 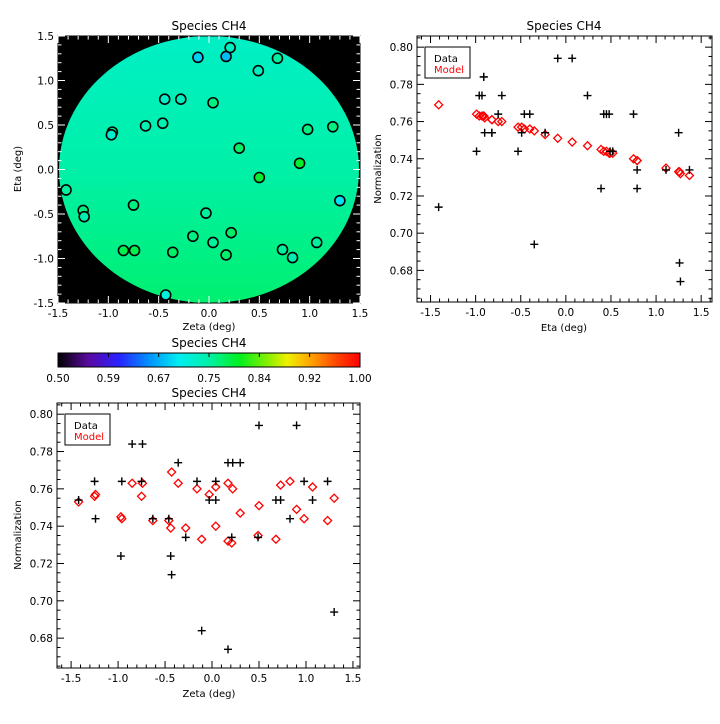 What do you see at coordinates (18, 169) in the screenshot?
I see `map-ylabel: Eta (deg)` at bounding box center [18, 169].